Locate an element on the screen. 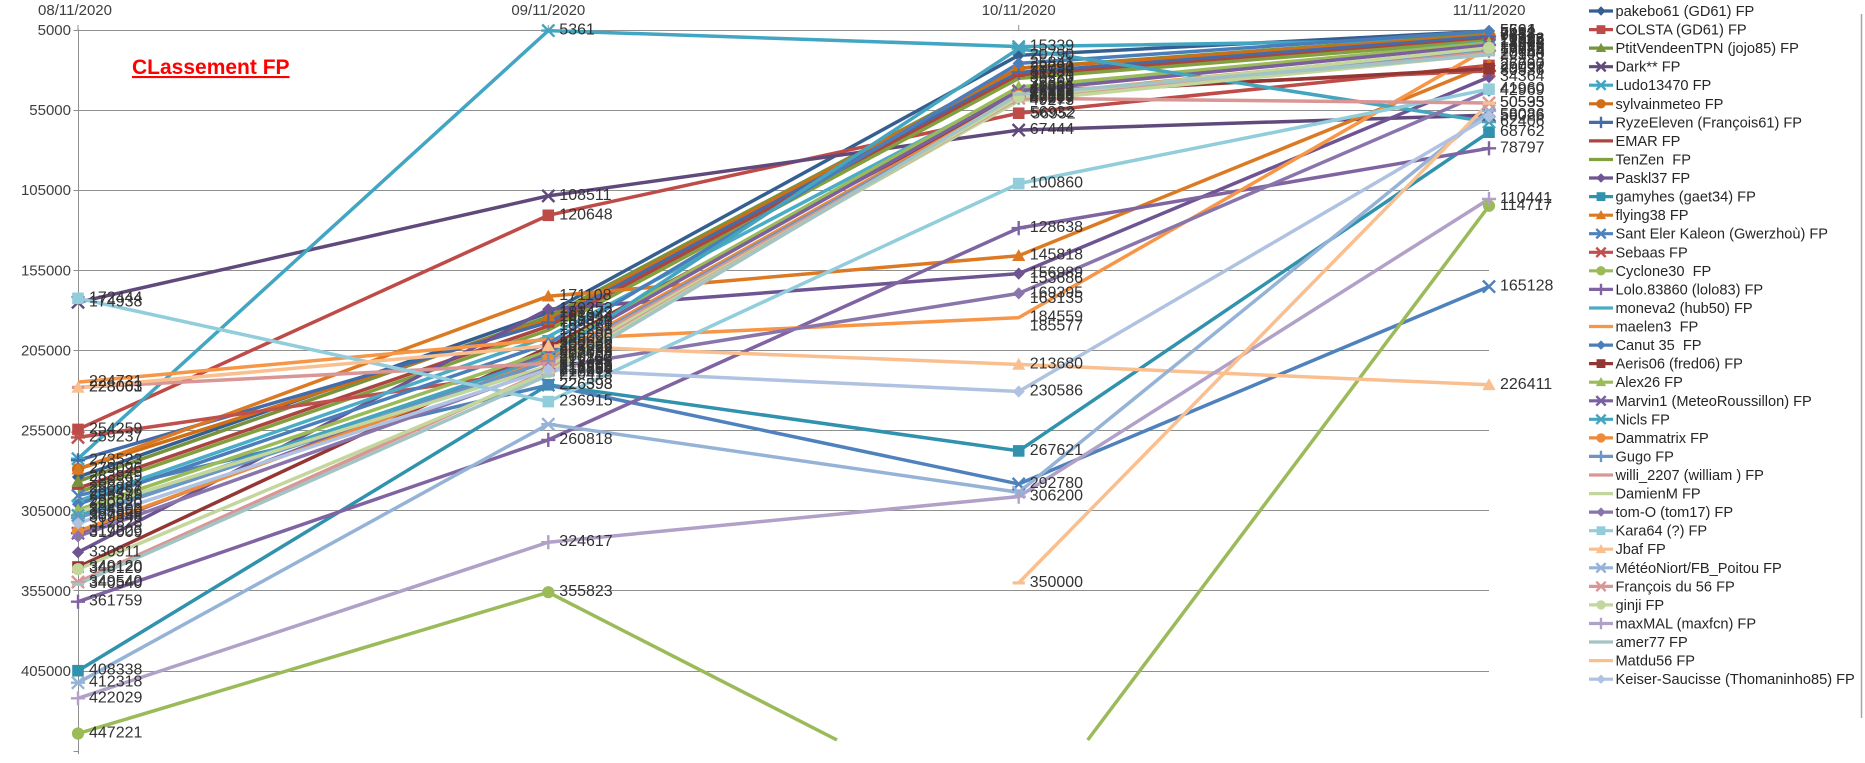 Image resolution: width=1865 pixels, height=763 pixels. svg-text: 317826 is located at coordinates (115, 530).